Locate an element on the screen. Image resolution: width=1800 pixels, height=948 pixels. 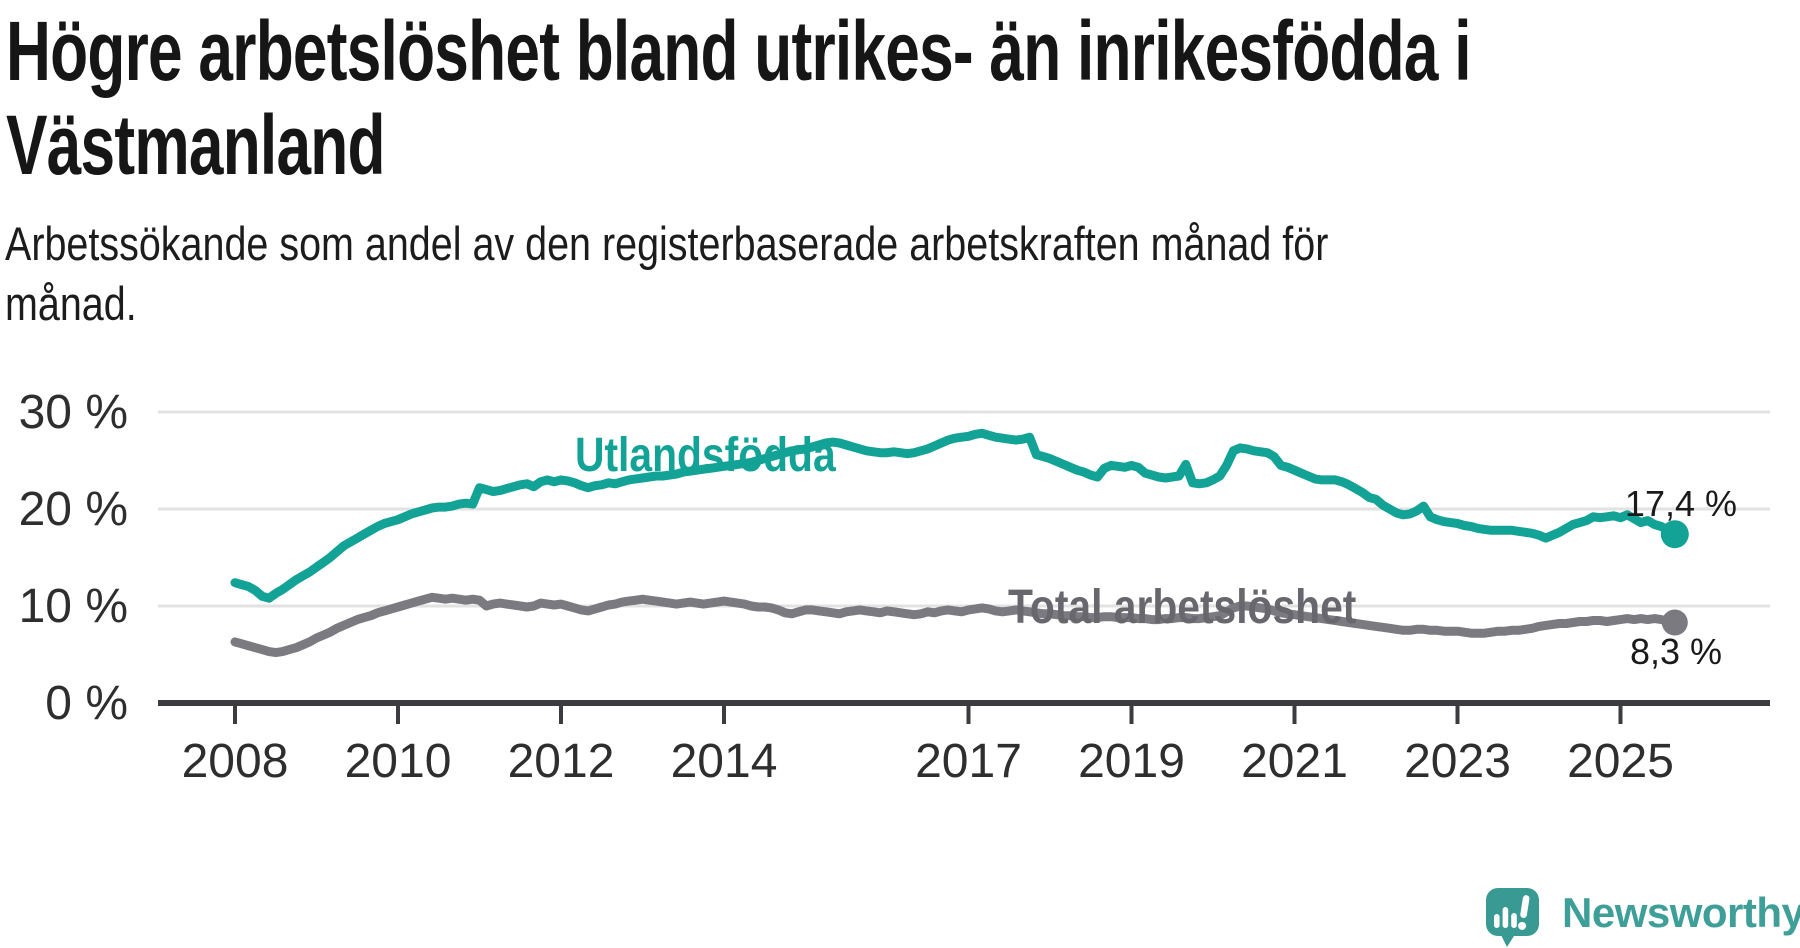
title-line-2: Västmanland is located at coordinates (195, 145).